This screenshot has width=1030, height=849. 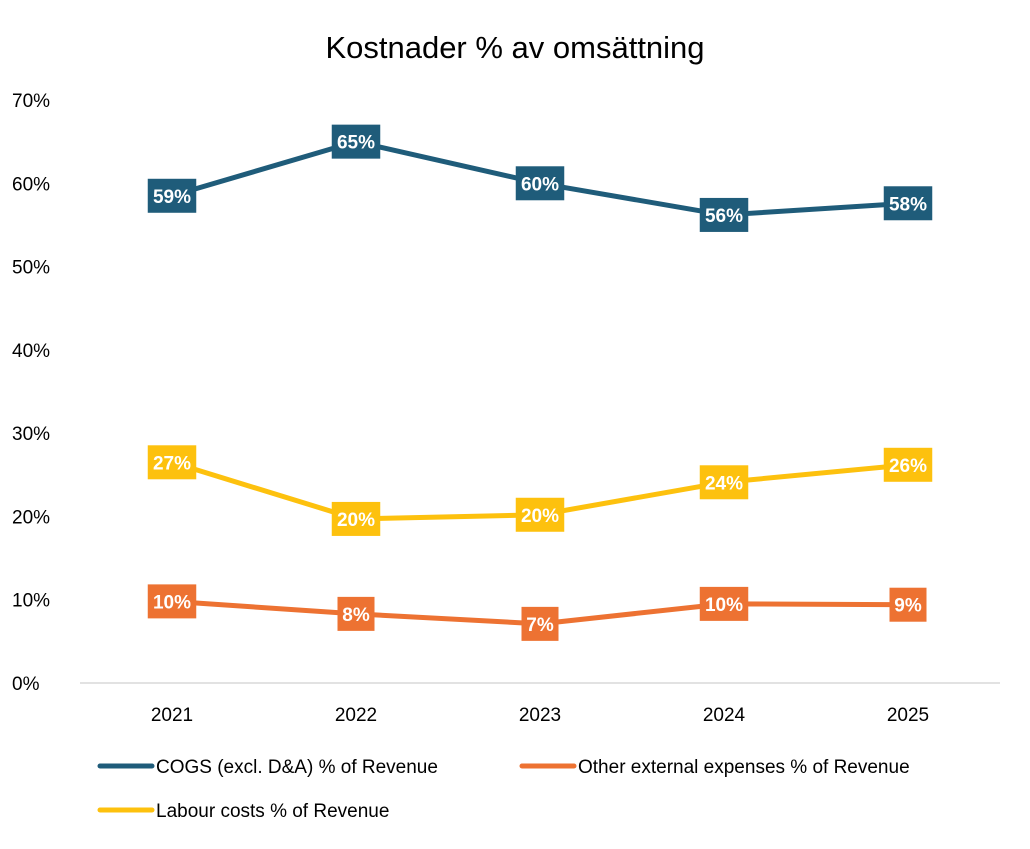 I want to click on legend-item: COGS (excl. D&A) % of Revenue, so click(x=267, y=767).